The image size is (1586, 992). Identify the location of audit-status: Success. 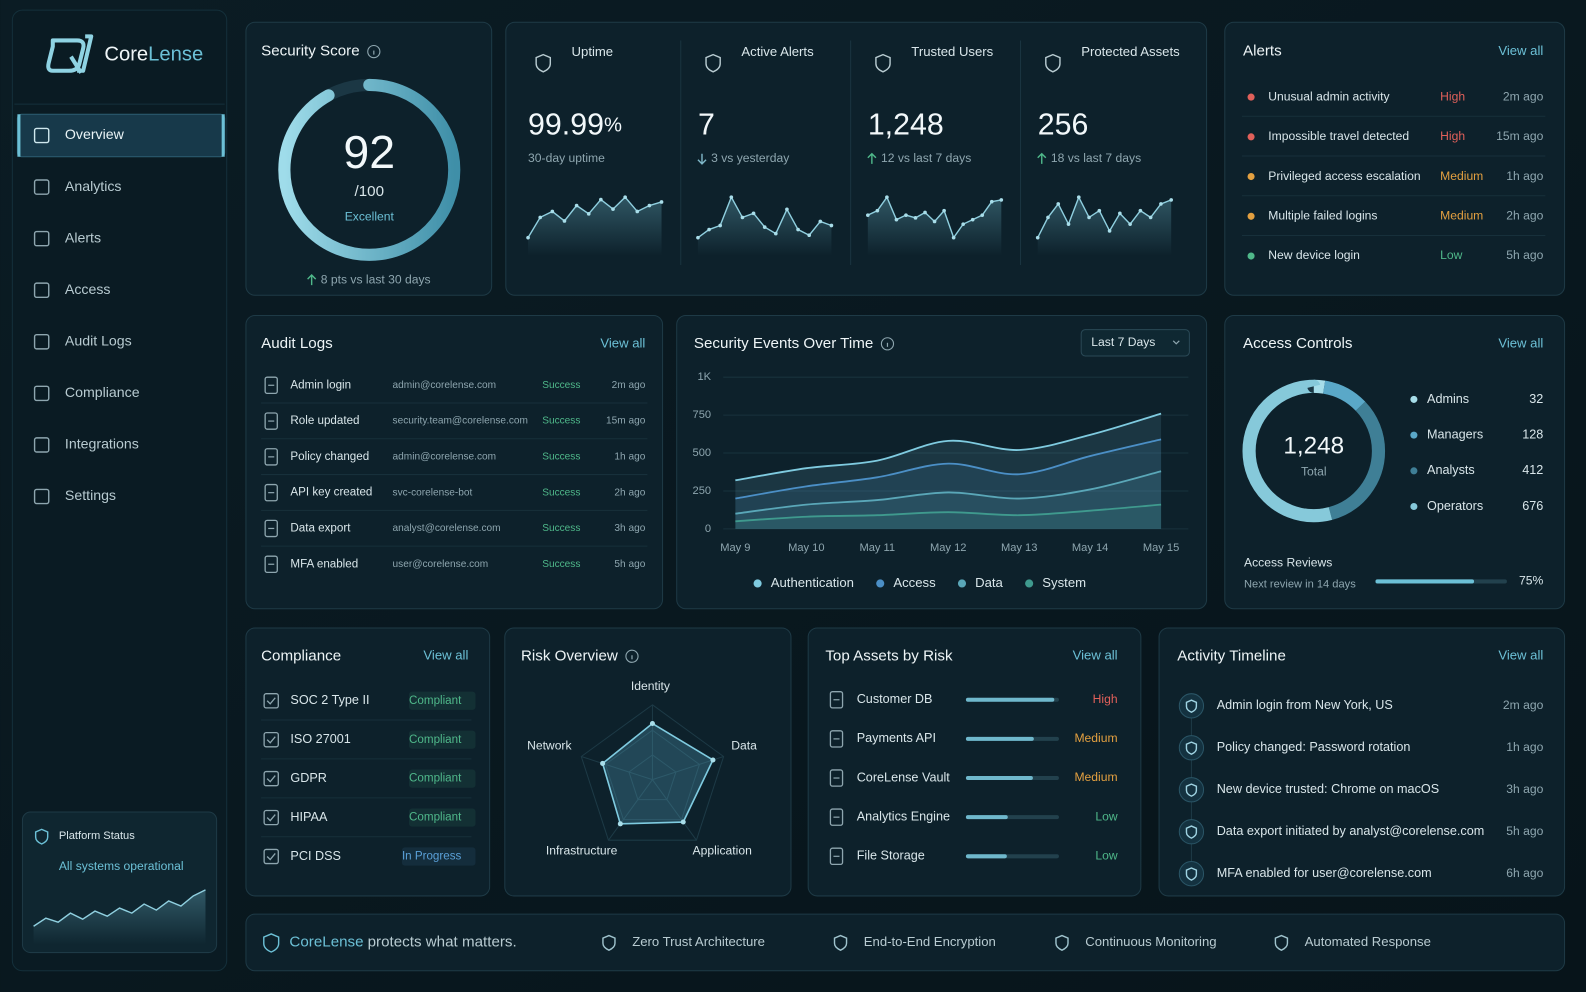
(561, 492).